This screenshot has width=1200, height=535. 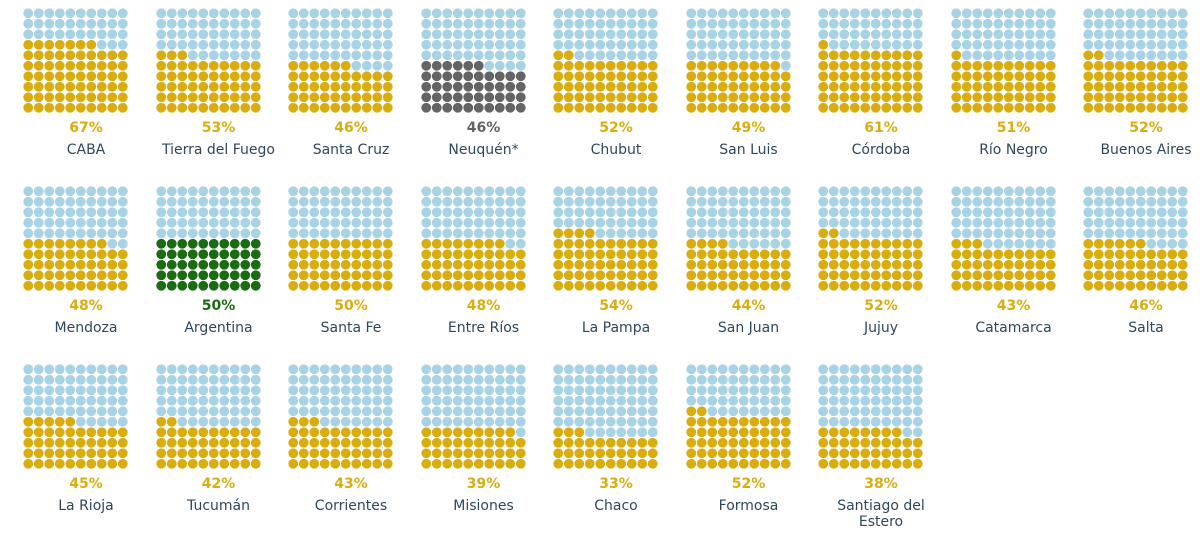 What do you see at coordinates (881, 449) in the screenshot?
I see `waffle-item-santiago-del-estero: 38% Santiago del Estero` at bounding box center [881, 449].